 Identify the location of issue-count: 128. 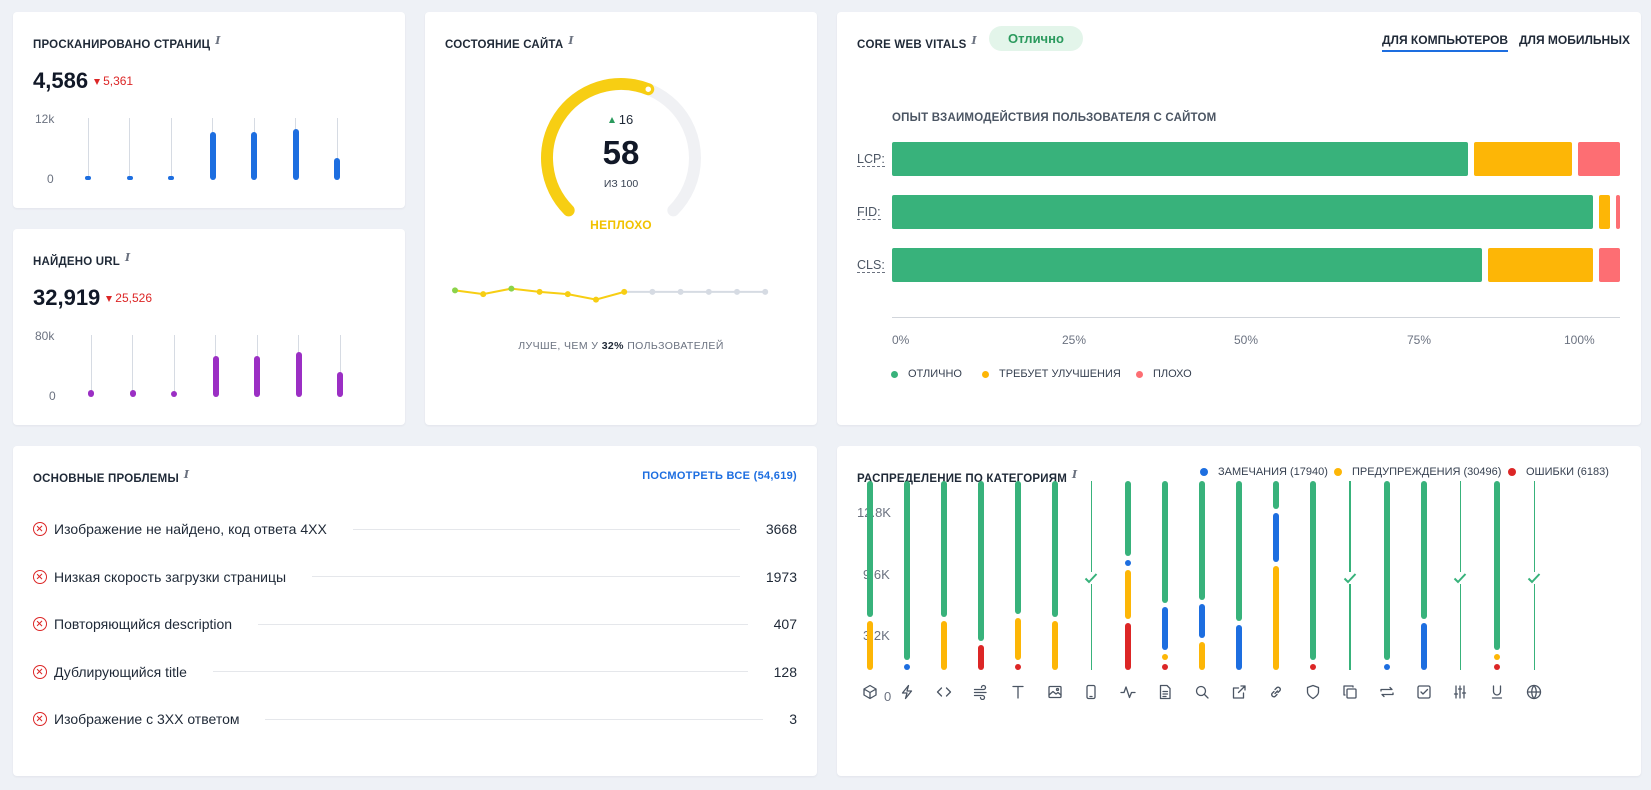
(785, 671).